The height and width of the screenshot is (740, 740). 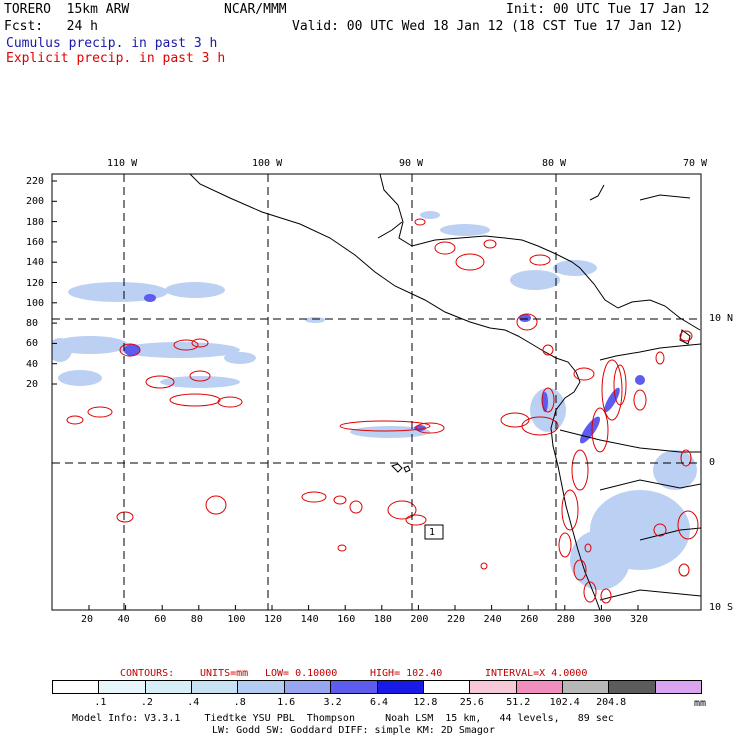 I want to click on x-tick-label: 80, so click(x=196, y=619).